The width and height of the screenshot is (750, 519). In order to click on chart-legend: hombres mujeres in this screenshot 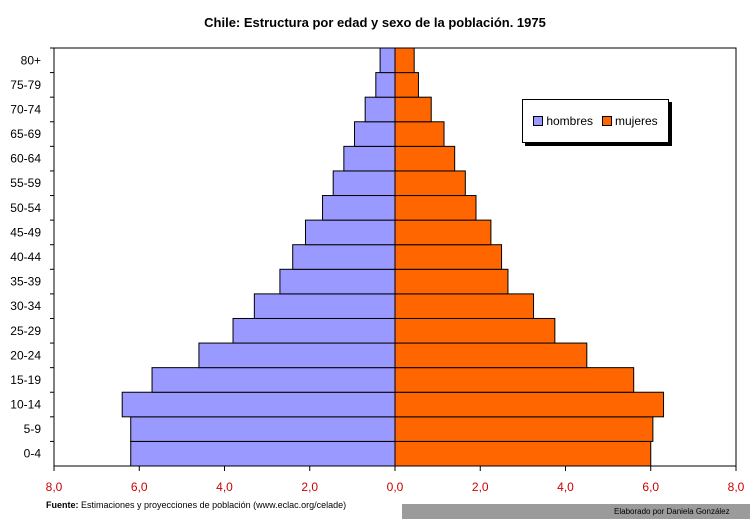, I will do `click(595, 121)`.